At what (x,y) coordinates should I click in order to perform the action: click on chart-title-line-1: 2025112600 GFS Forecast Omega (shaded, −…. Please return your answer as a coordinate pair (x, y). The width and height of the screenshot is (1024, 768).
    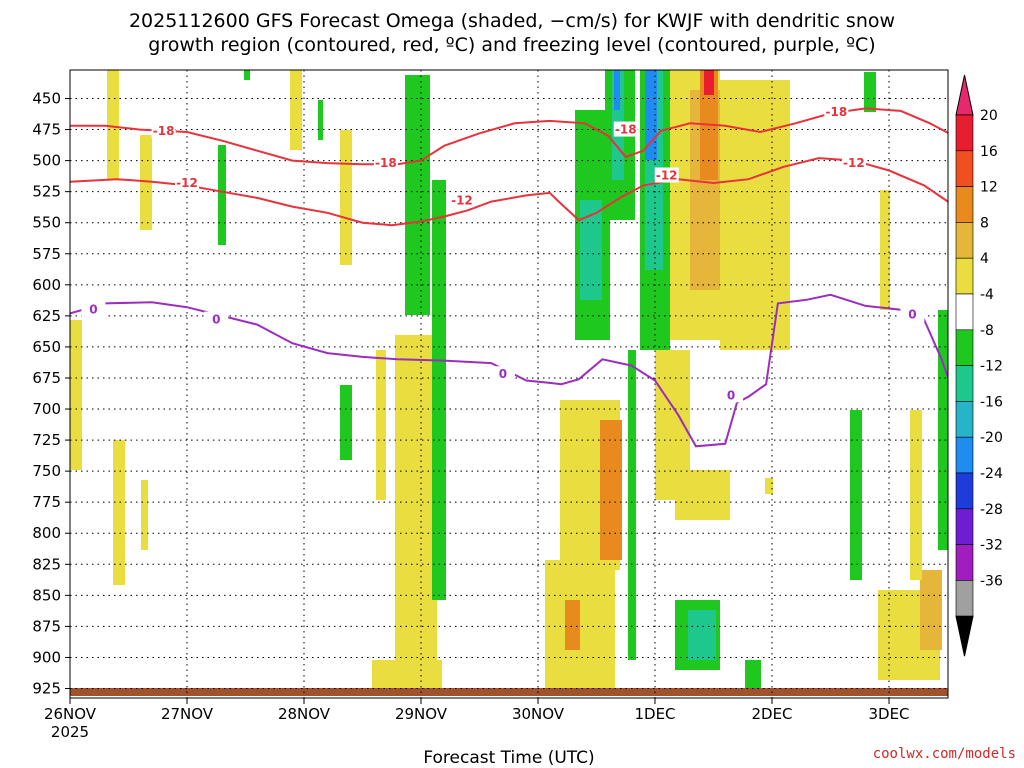
    Looking at the image, I should click on (512, 21).